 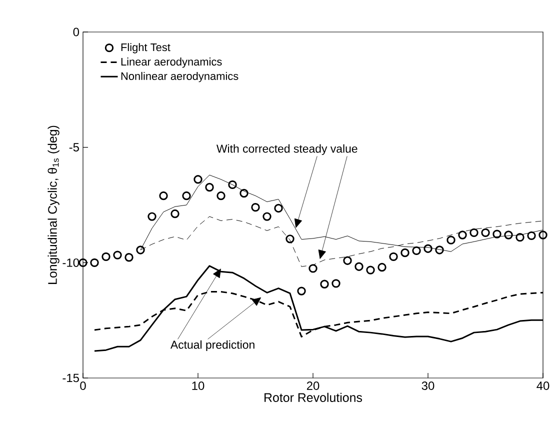 What do you see at coordinates (76, 32) in the screenshot?
I see `y-tick-label: 0` at bounding box center [76, 32].